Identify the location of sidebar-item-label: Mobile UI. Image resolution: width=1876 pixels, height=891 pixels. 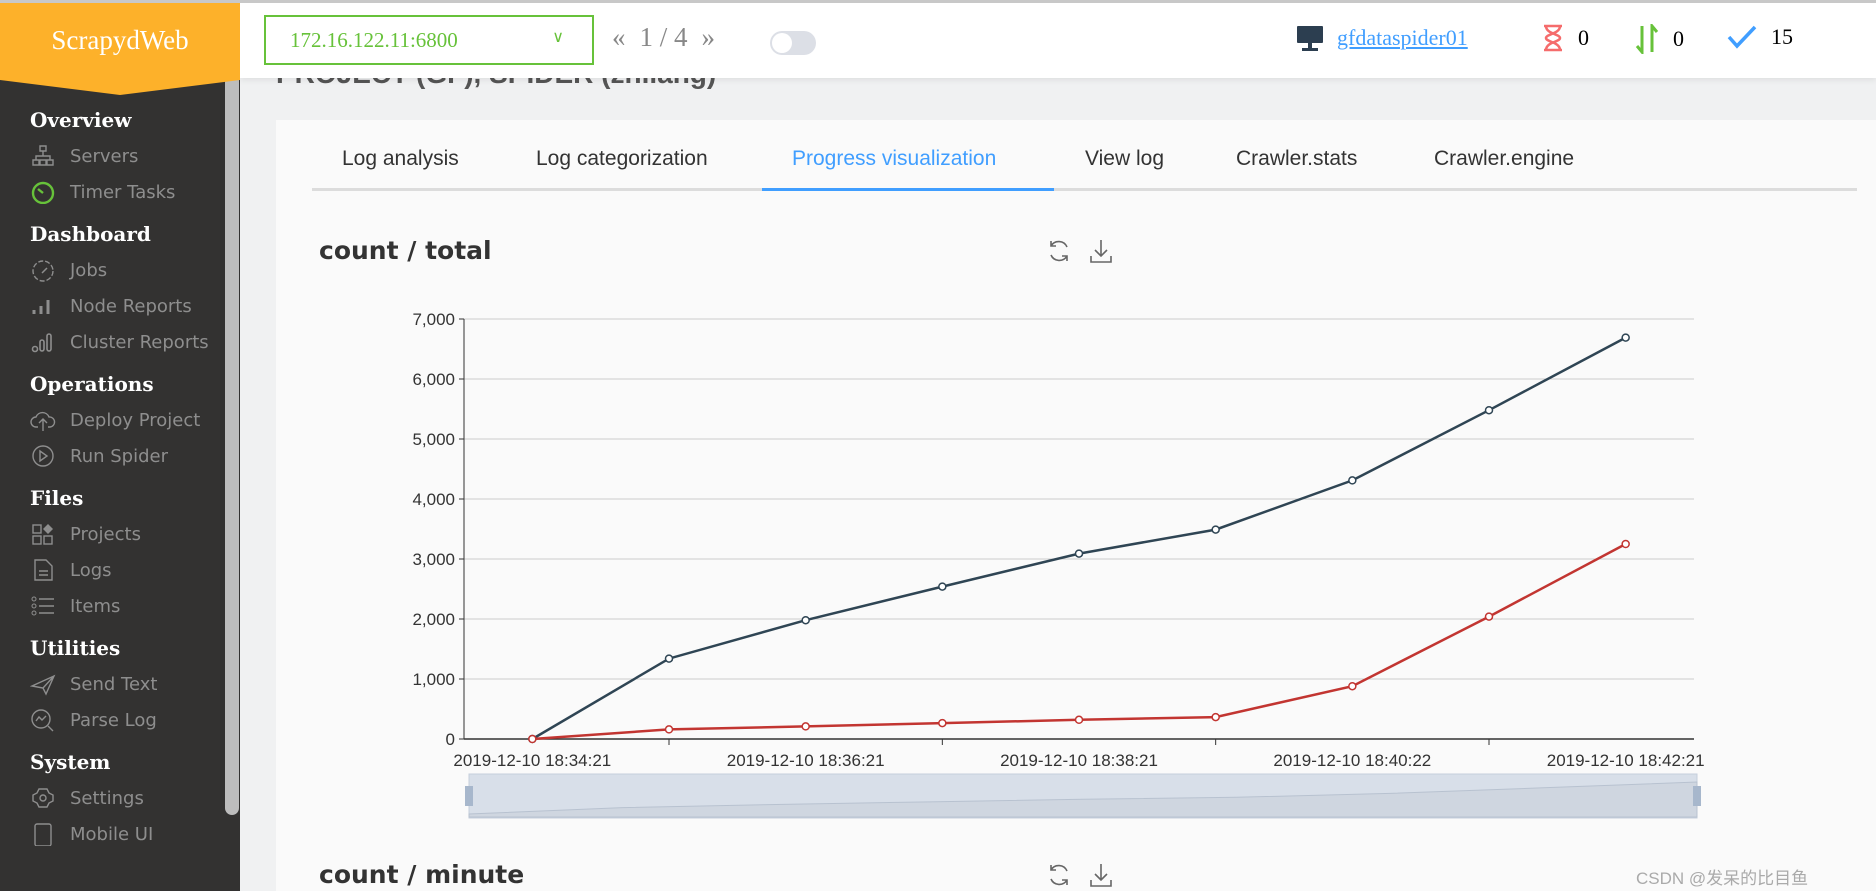
(112, 834).